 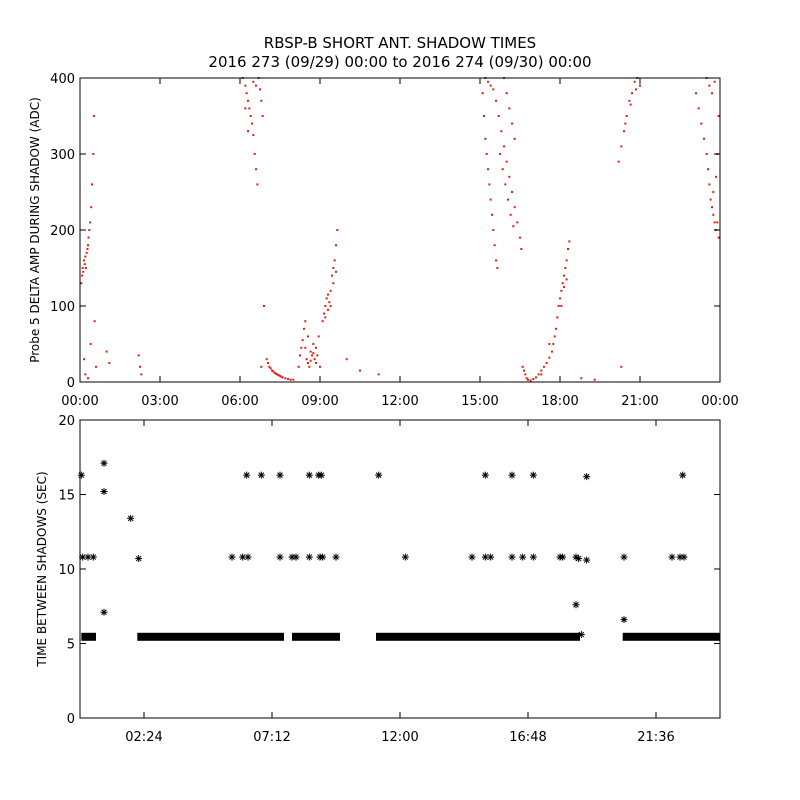 What do you see at coordinates (527, 737) in the screenshot?
I see `bottom-xtick-label: 16:48` at bounding box center [527, 737].